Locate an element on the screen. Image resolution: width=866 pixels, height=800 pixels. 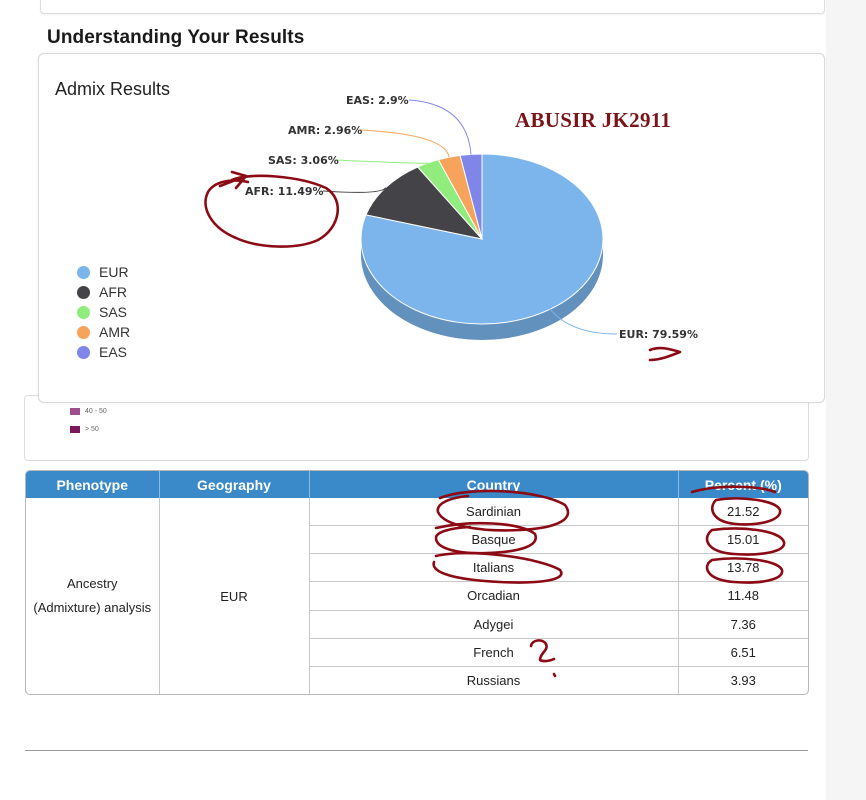
legend-item-eur: EUR is located at coordinates (103, 272).